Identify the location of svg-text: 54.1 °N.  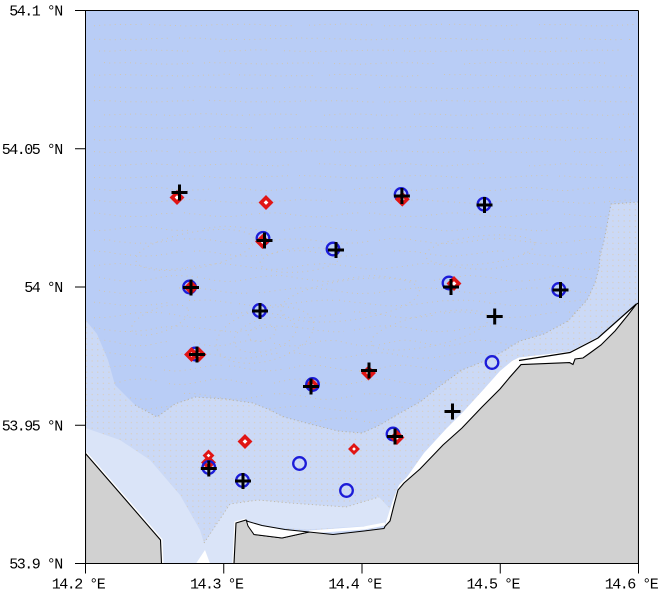
(36, 12).